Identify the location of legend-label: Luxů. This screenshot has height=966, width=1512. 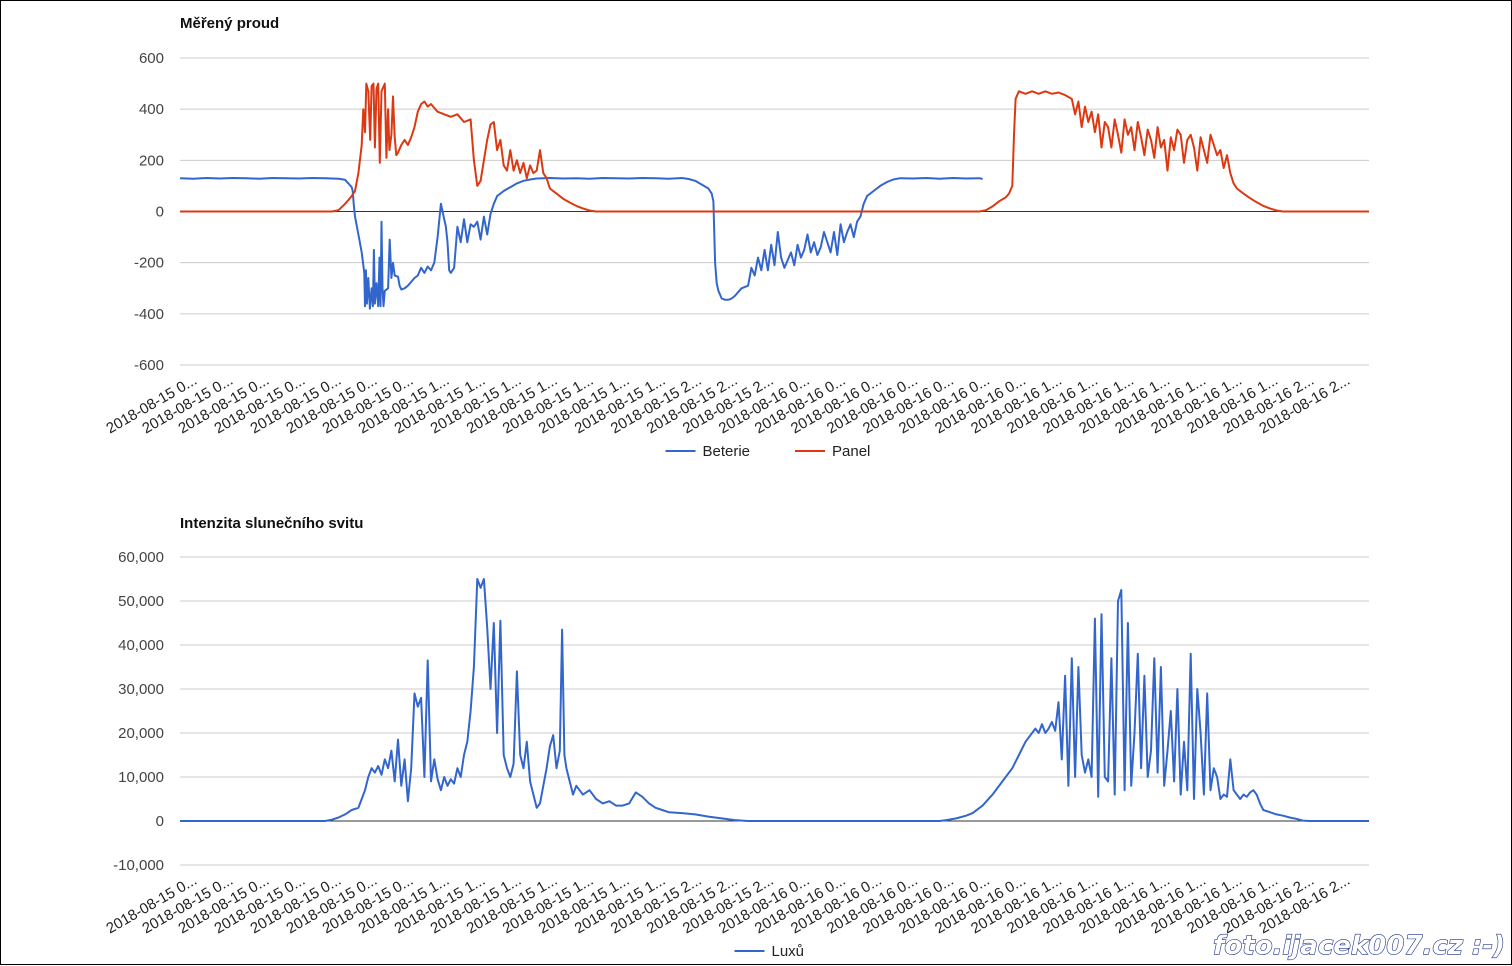
(788, 951).